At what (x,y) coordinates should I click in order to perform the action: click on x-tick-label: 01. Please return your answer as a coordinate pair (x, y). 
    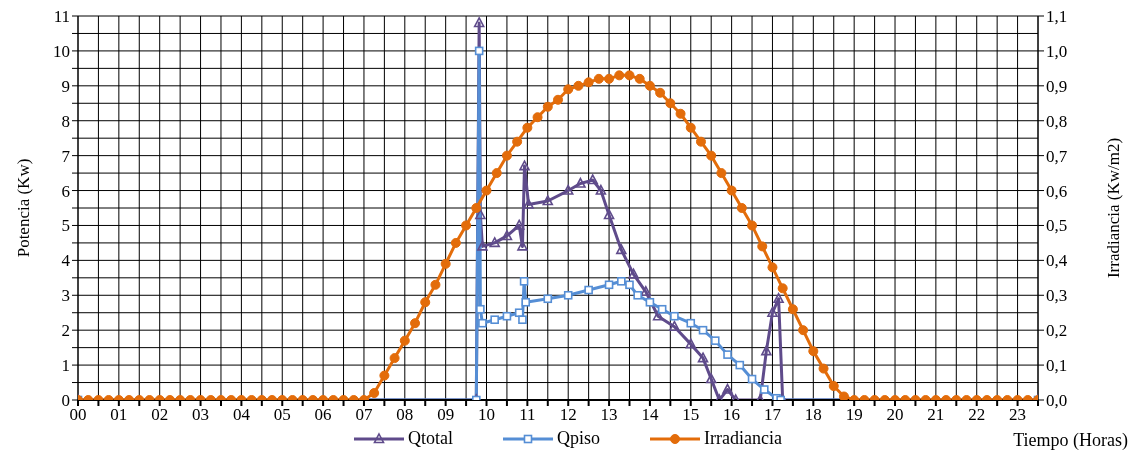
    Looking at the image, I should click on (119, 415).